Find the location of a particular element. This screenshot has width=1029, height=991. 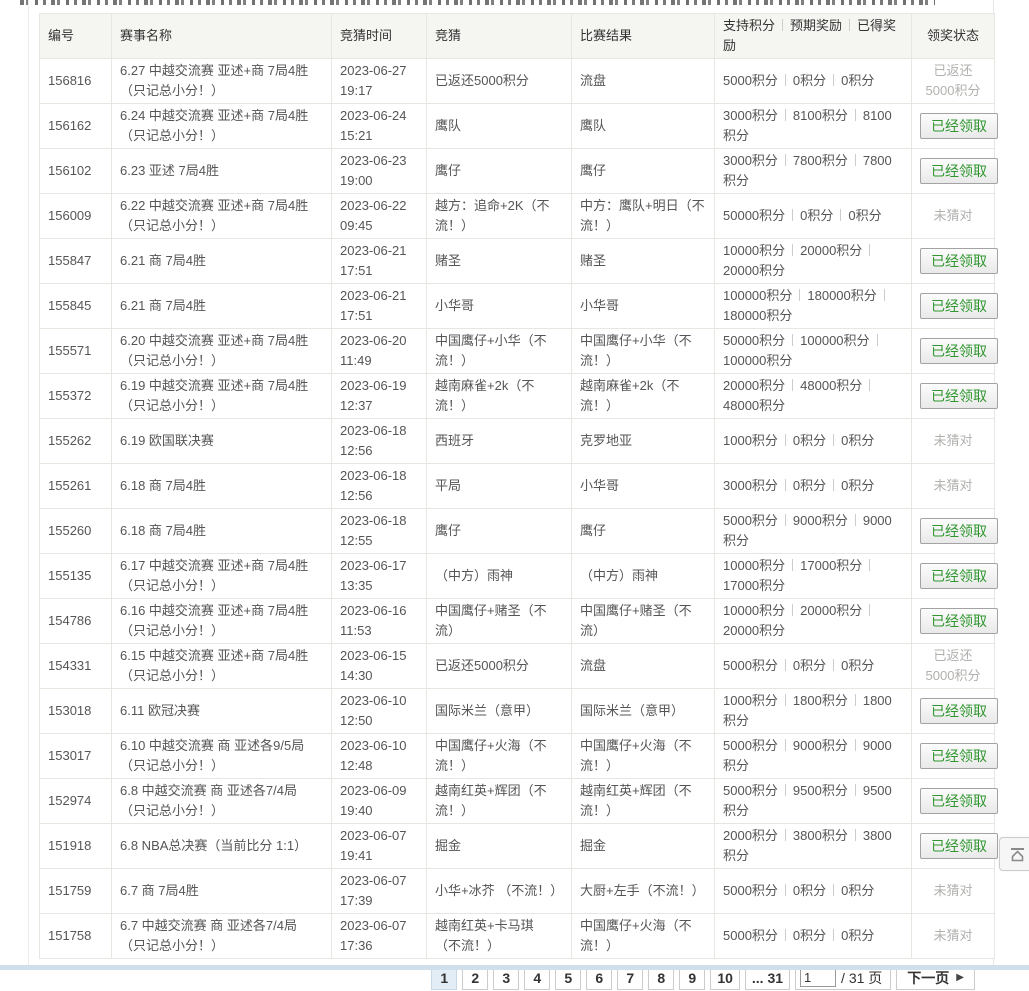

event-name: 6.19 中越交流赛 亚述+商 7局4胜（只记总小分！） is located at coordinates (221, 396).